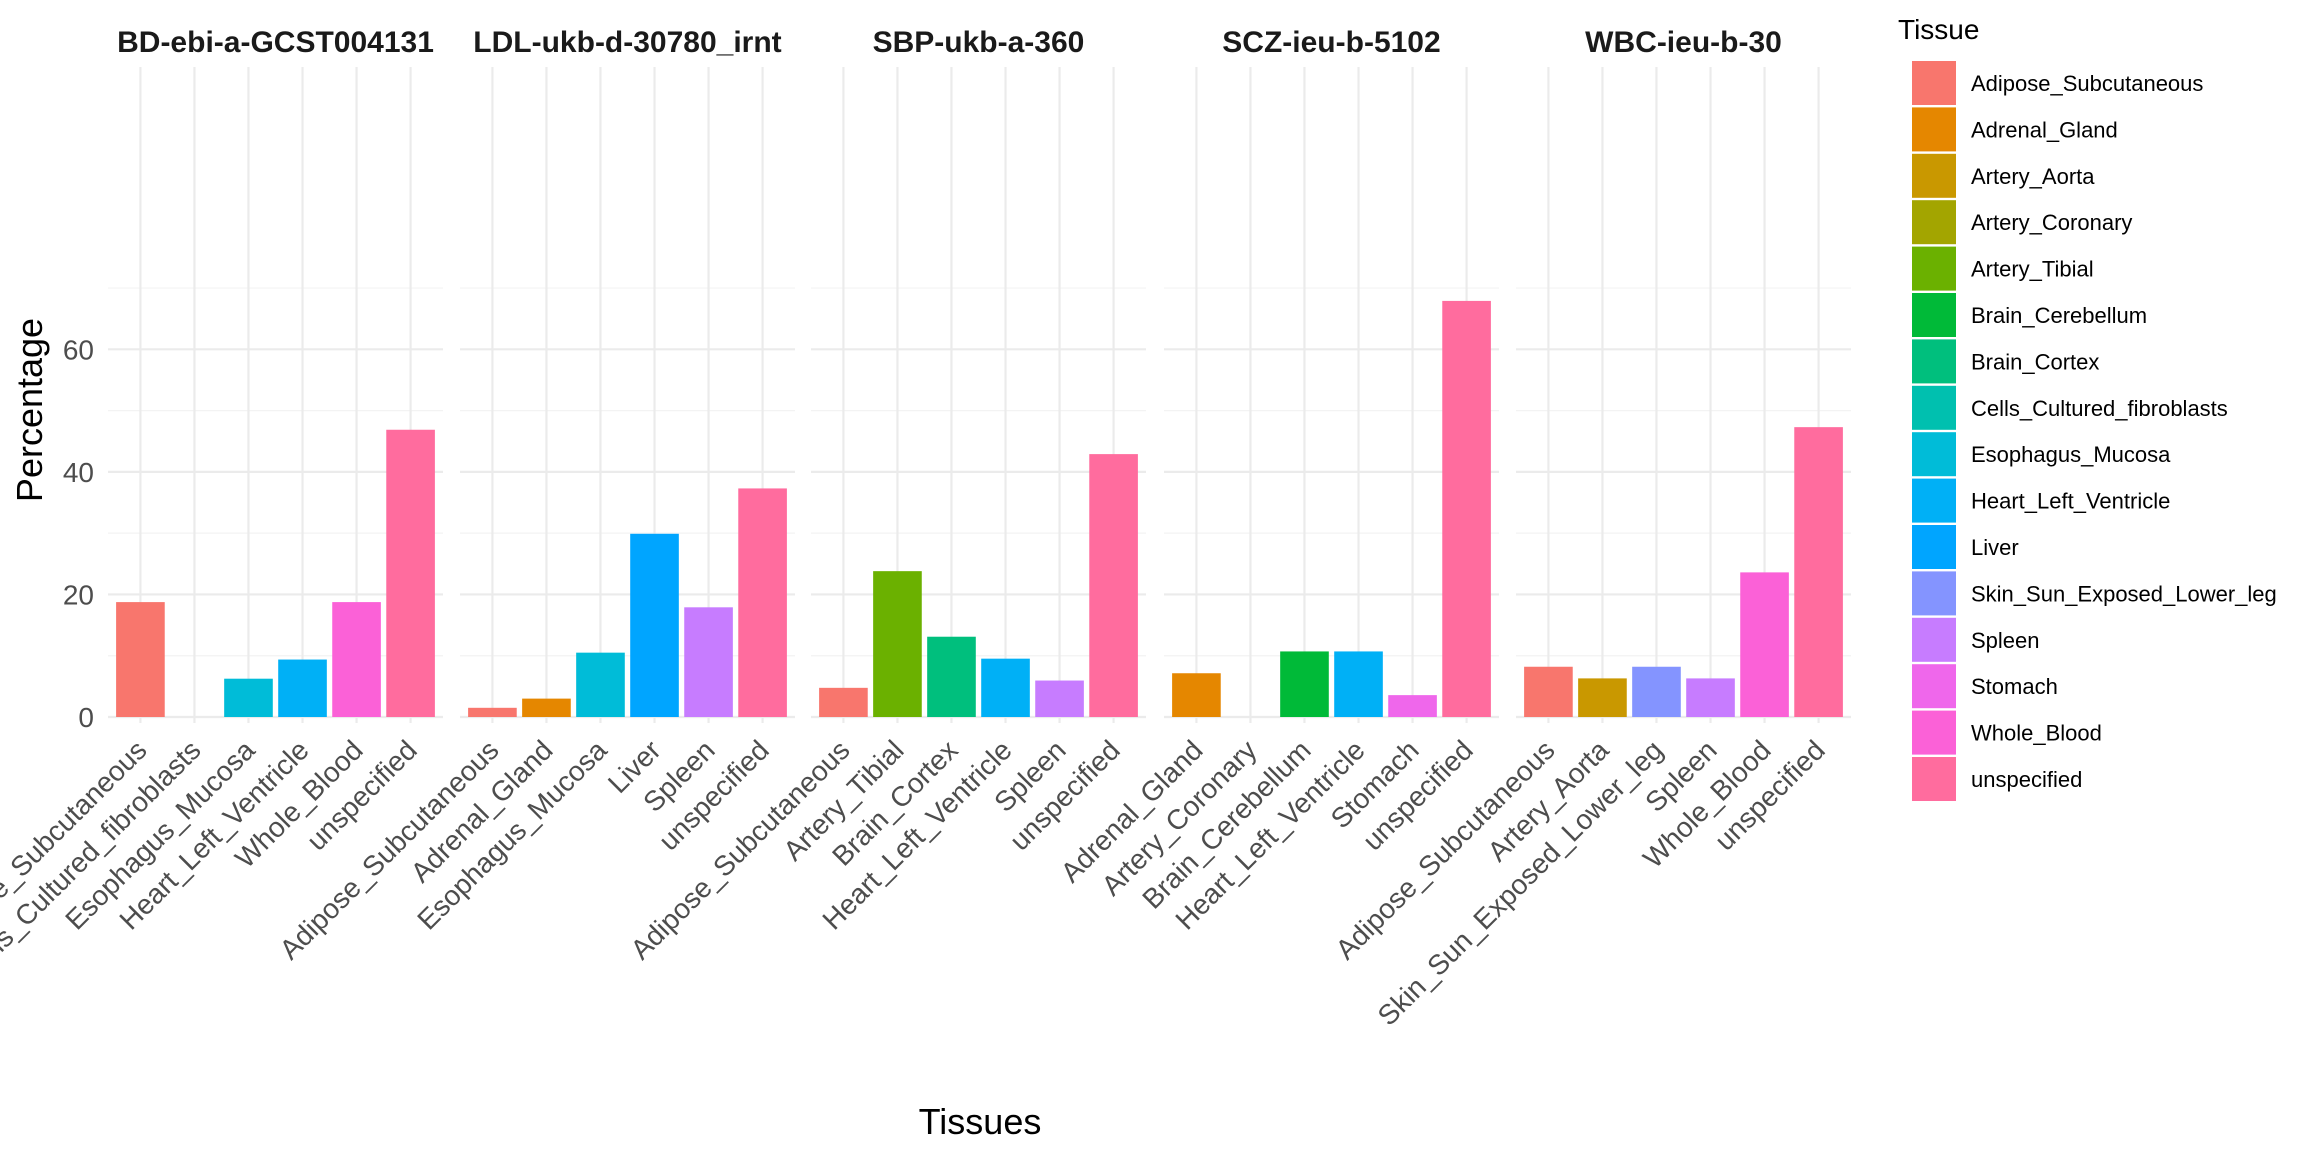 This screenshot has width=2304, height=1152. I want to click on bar: Whole_Blood: 18.75, so click(356, 659).